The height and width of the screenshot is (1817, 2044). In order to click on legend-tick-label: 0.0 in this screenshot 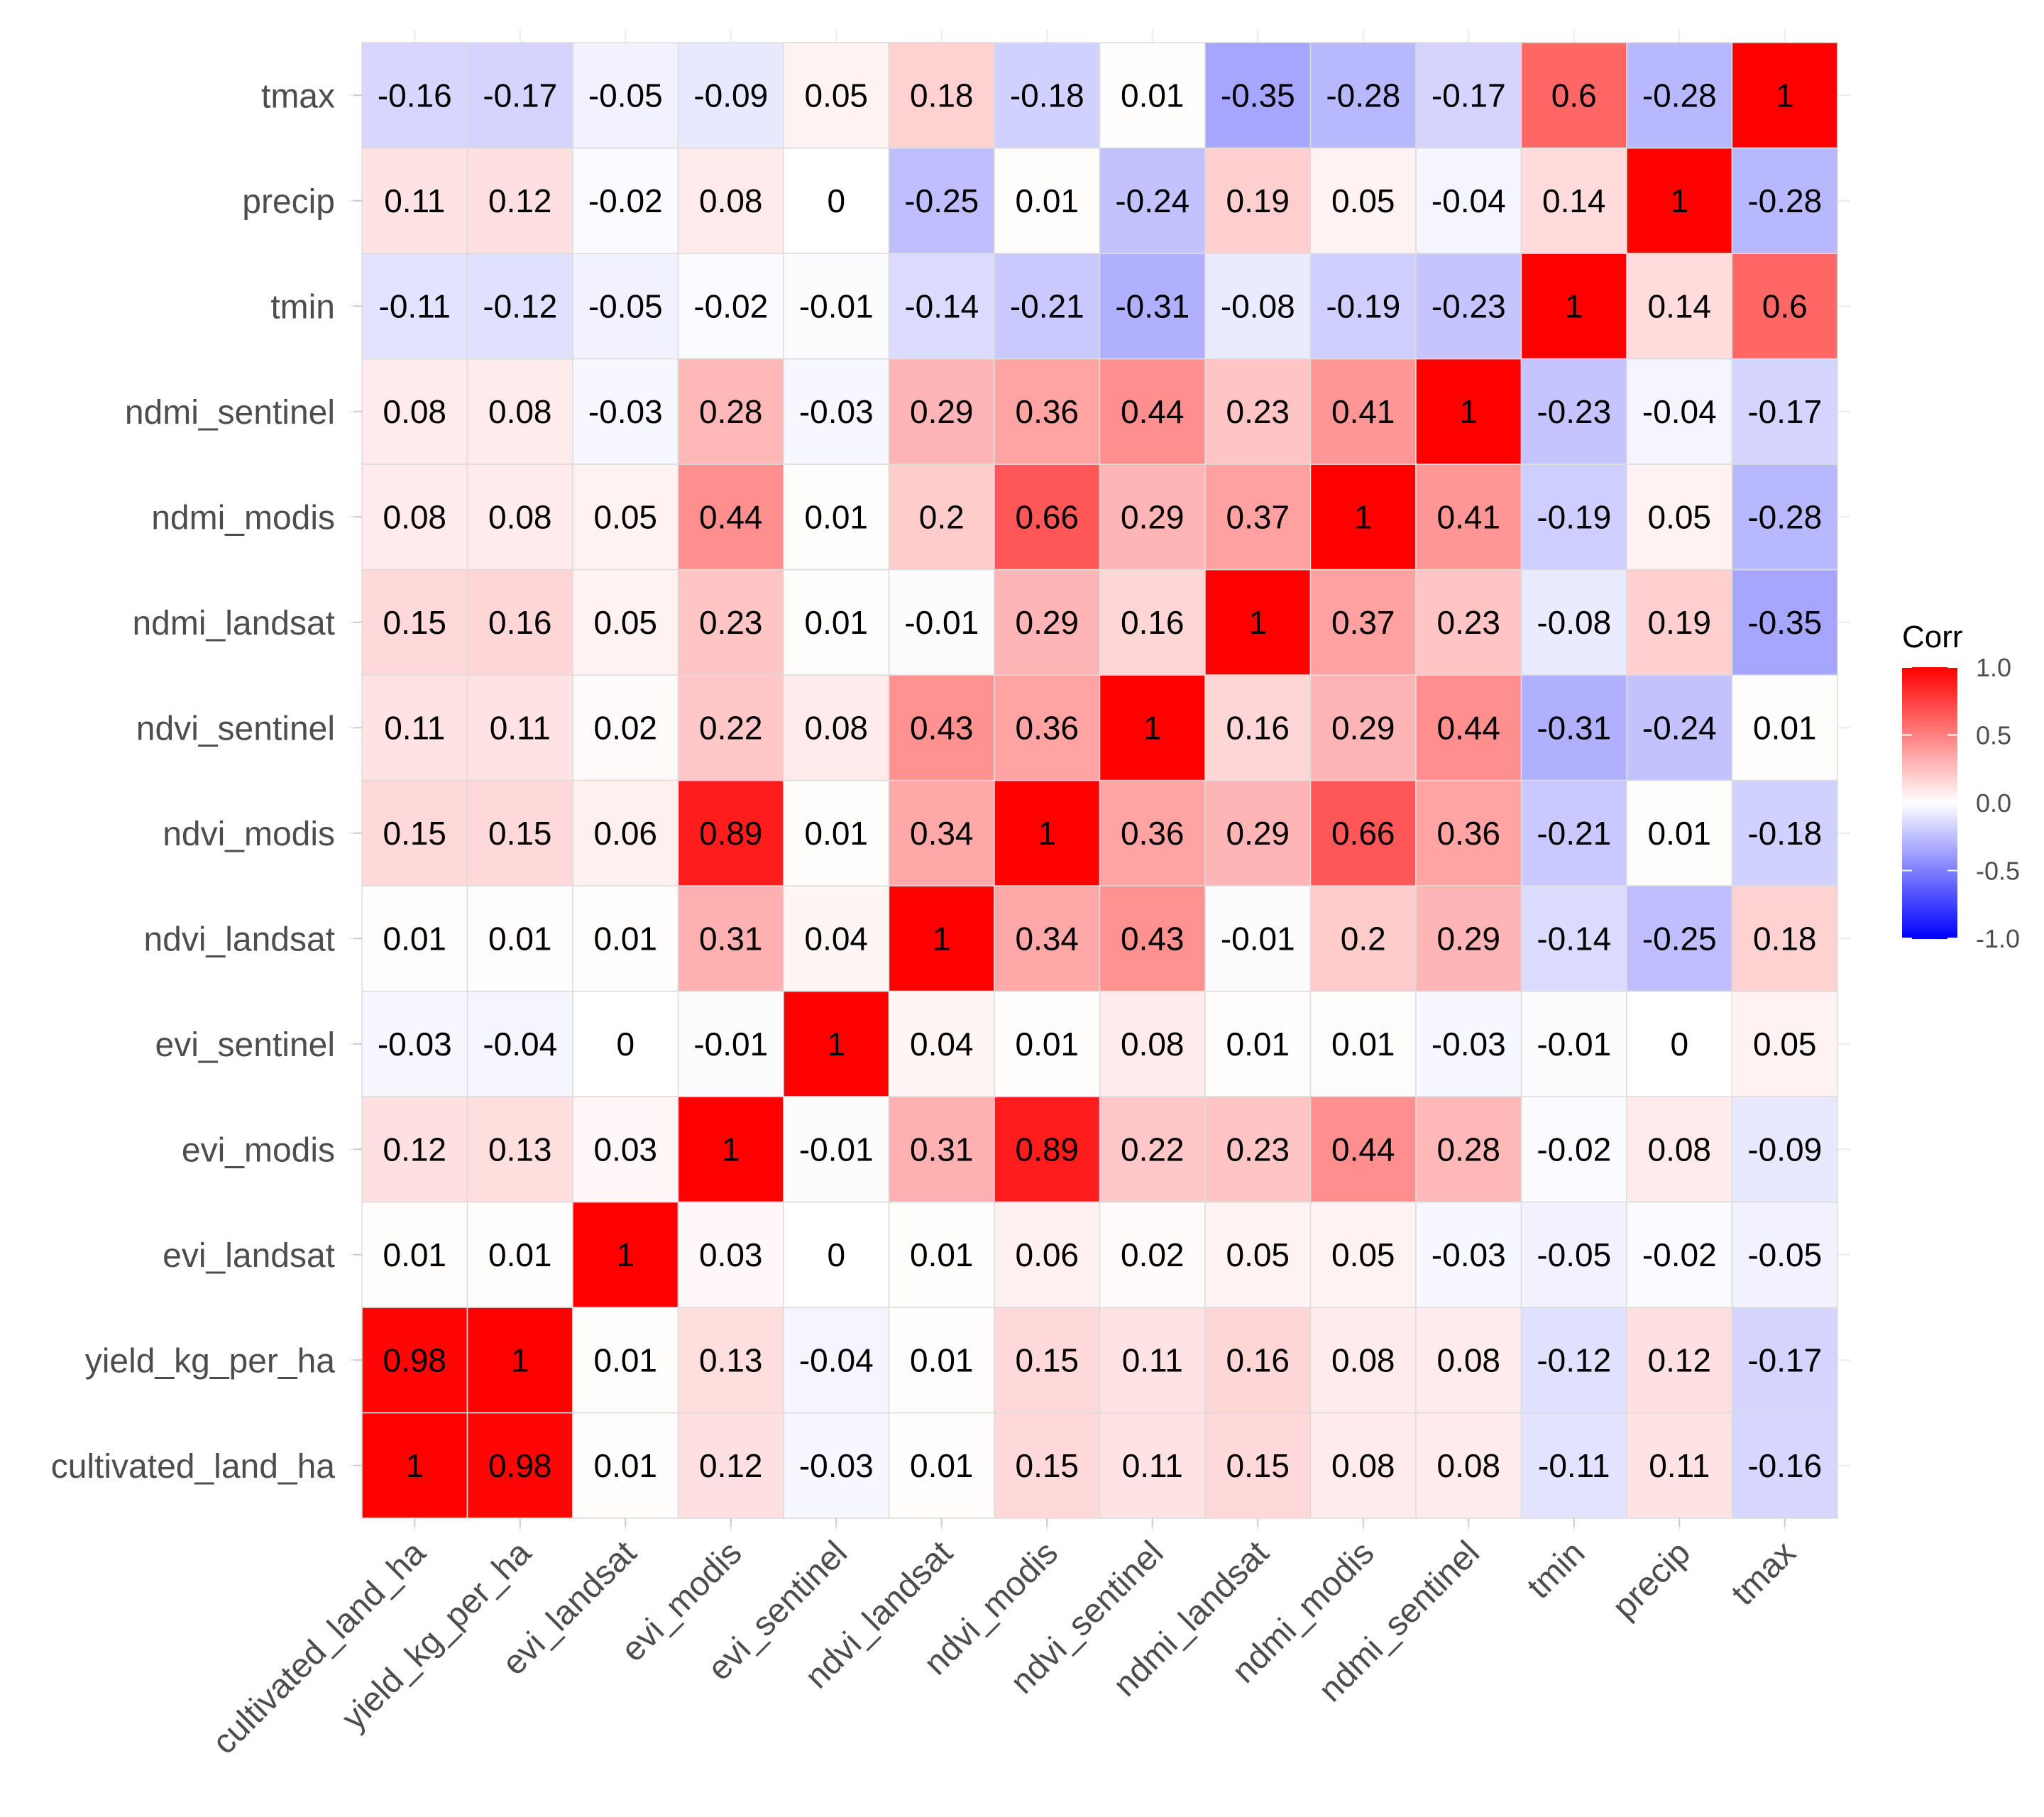, I will do `click(1993, 803)`.